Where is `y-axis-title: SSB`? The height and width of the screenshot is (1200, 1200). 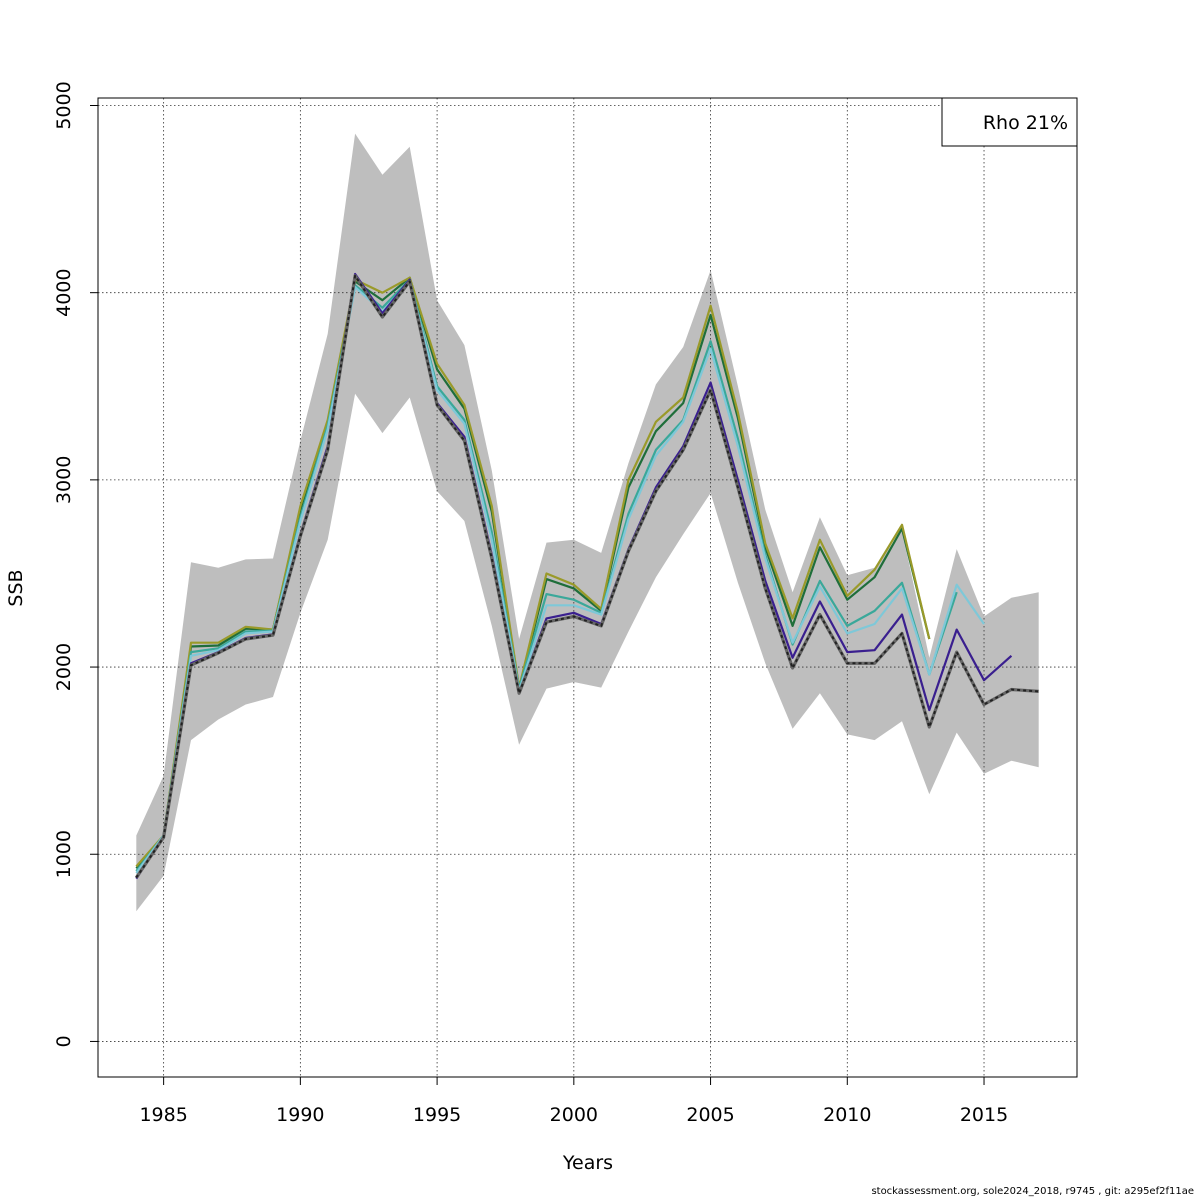
y-axis-title: SSB is located at coordinates (16, 587).